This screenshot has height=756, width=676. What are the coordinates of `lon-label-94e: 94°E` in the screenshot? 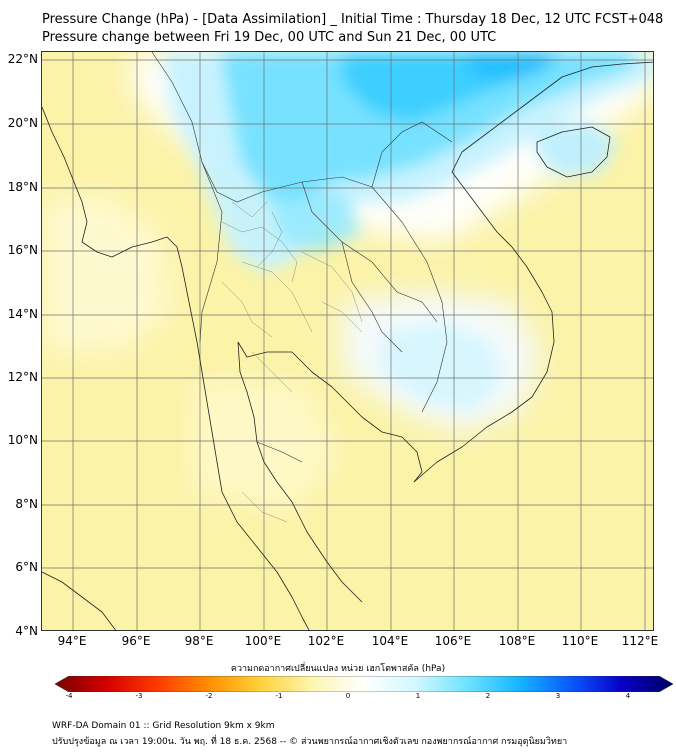 It's located at (72, 641).